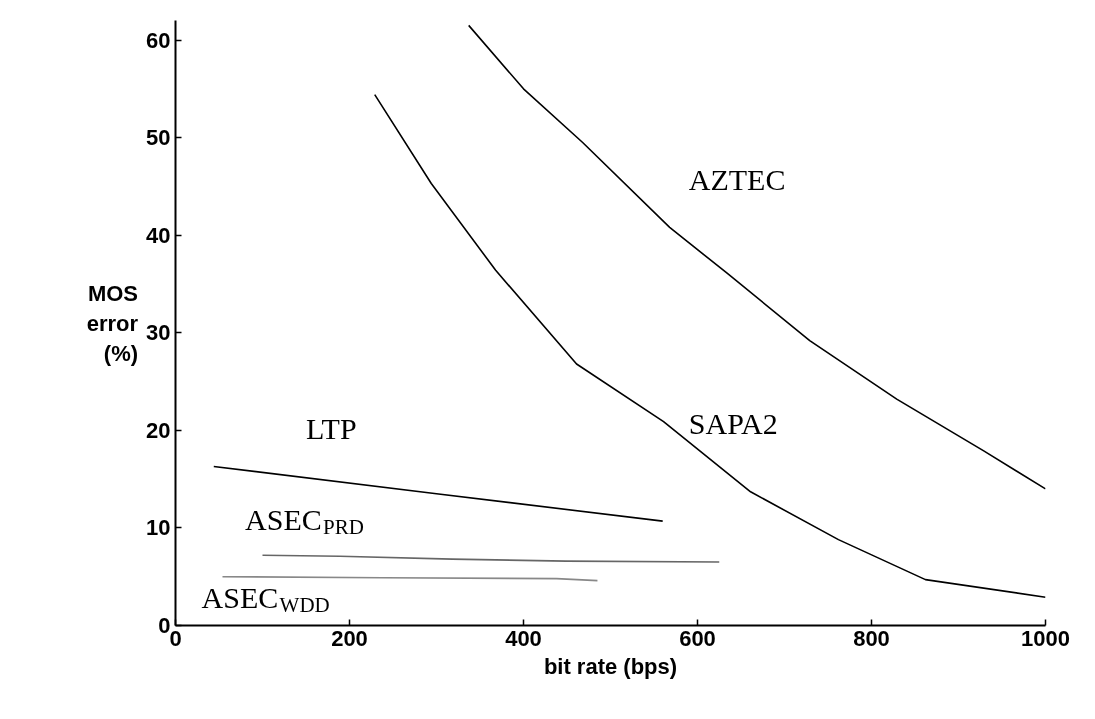  What do you see at coordinates (1045, 638) in the screenshot?
I see `x-tick-label: 1000` at bounding box center [1045, 638].